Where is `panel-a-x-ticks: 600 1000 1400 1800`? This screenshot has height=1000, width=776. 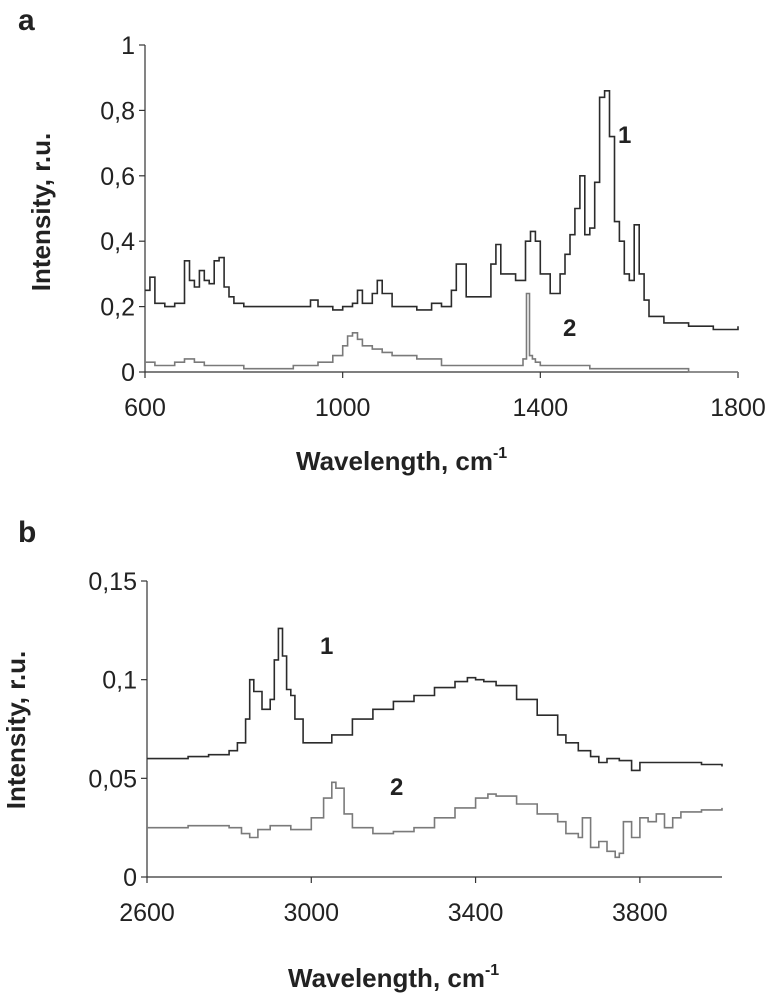 panel-a-x-ticks: 600 1000 1400 1800 is located at coordinates (445, 397).